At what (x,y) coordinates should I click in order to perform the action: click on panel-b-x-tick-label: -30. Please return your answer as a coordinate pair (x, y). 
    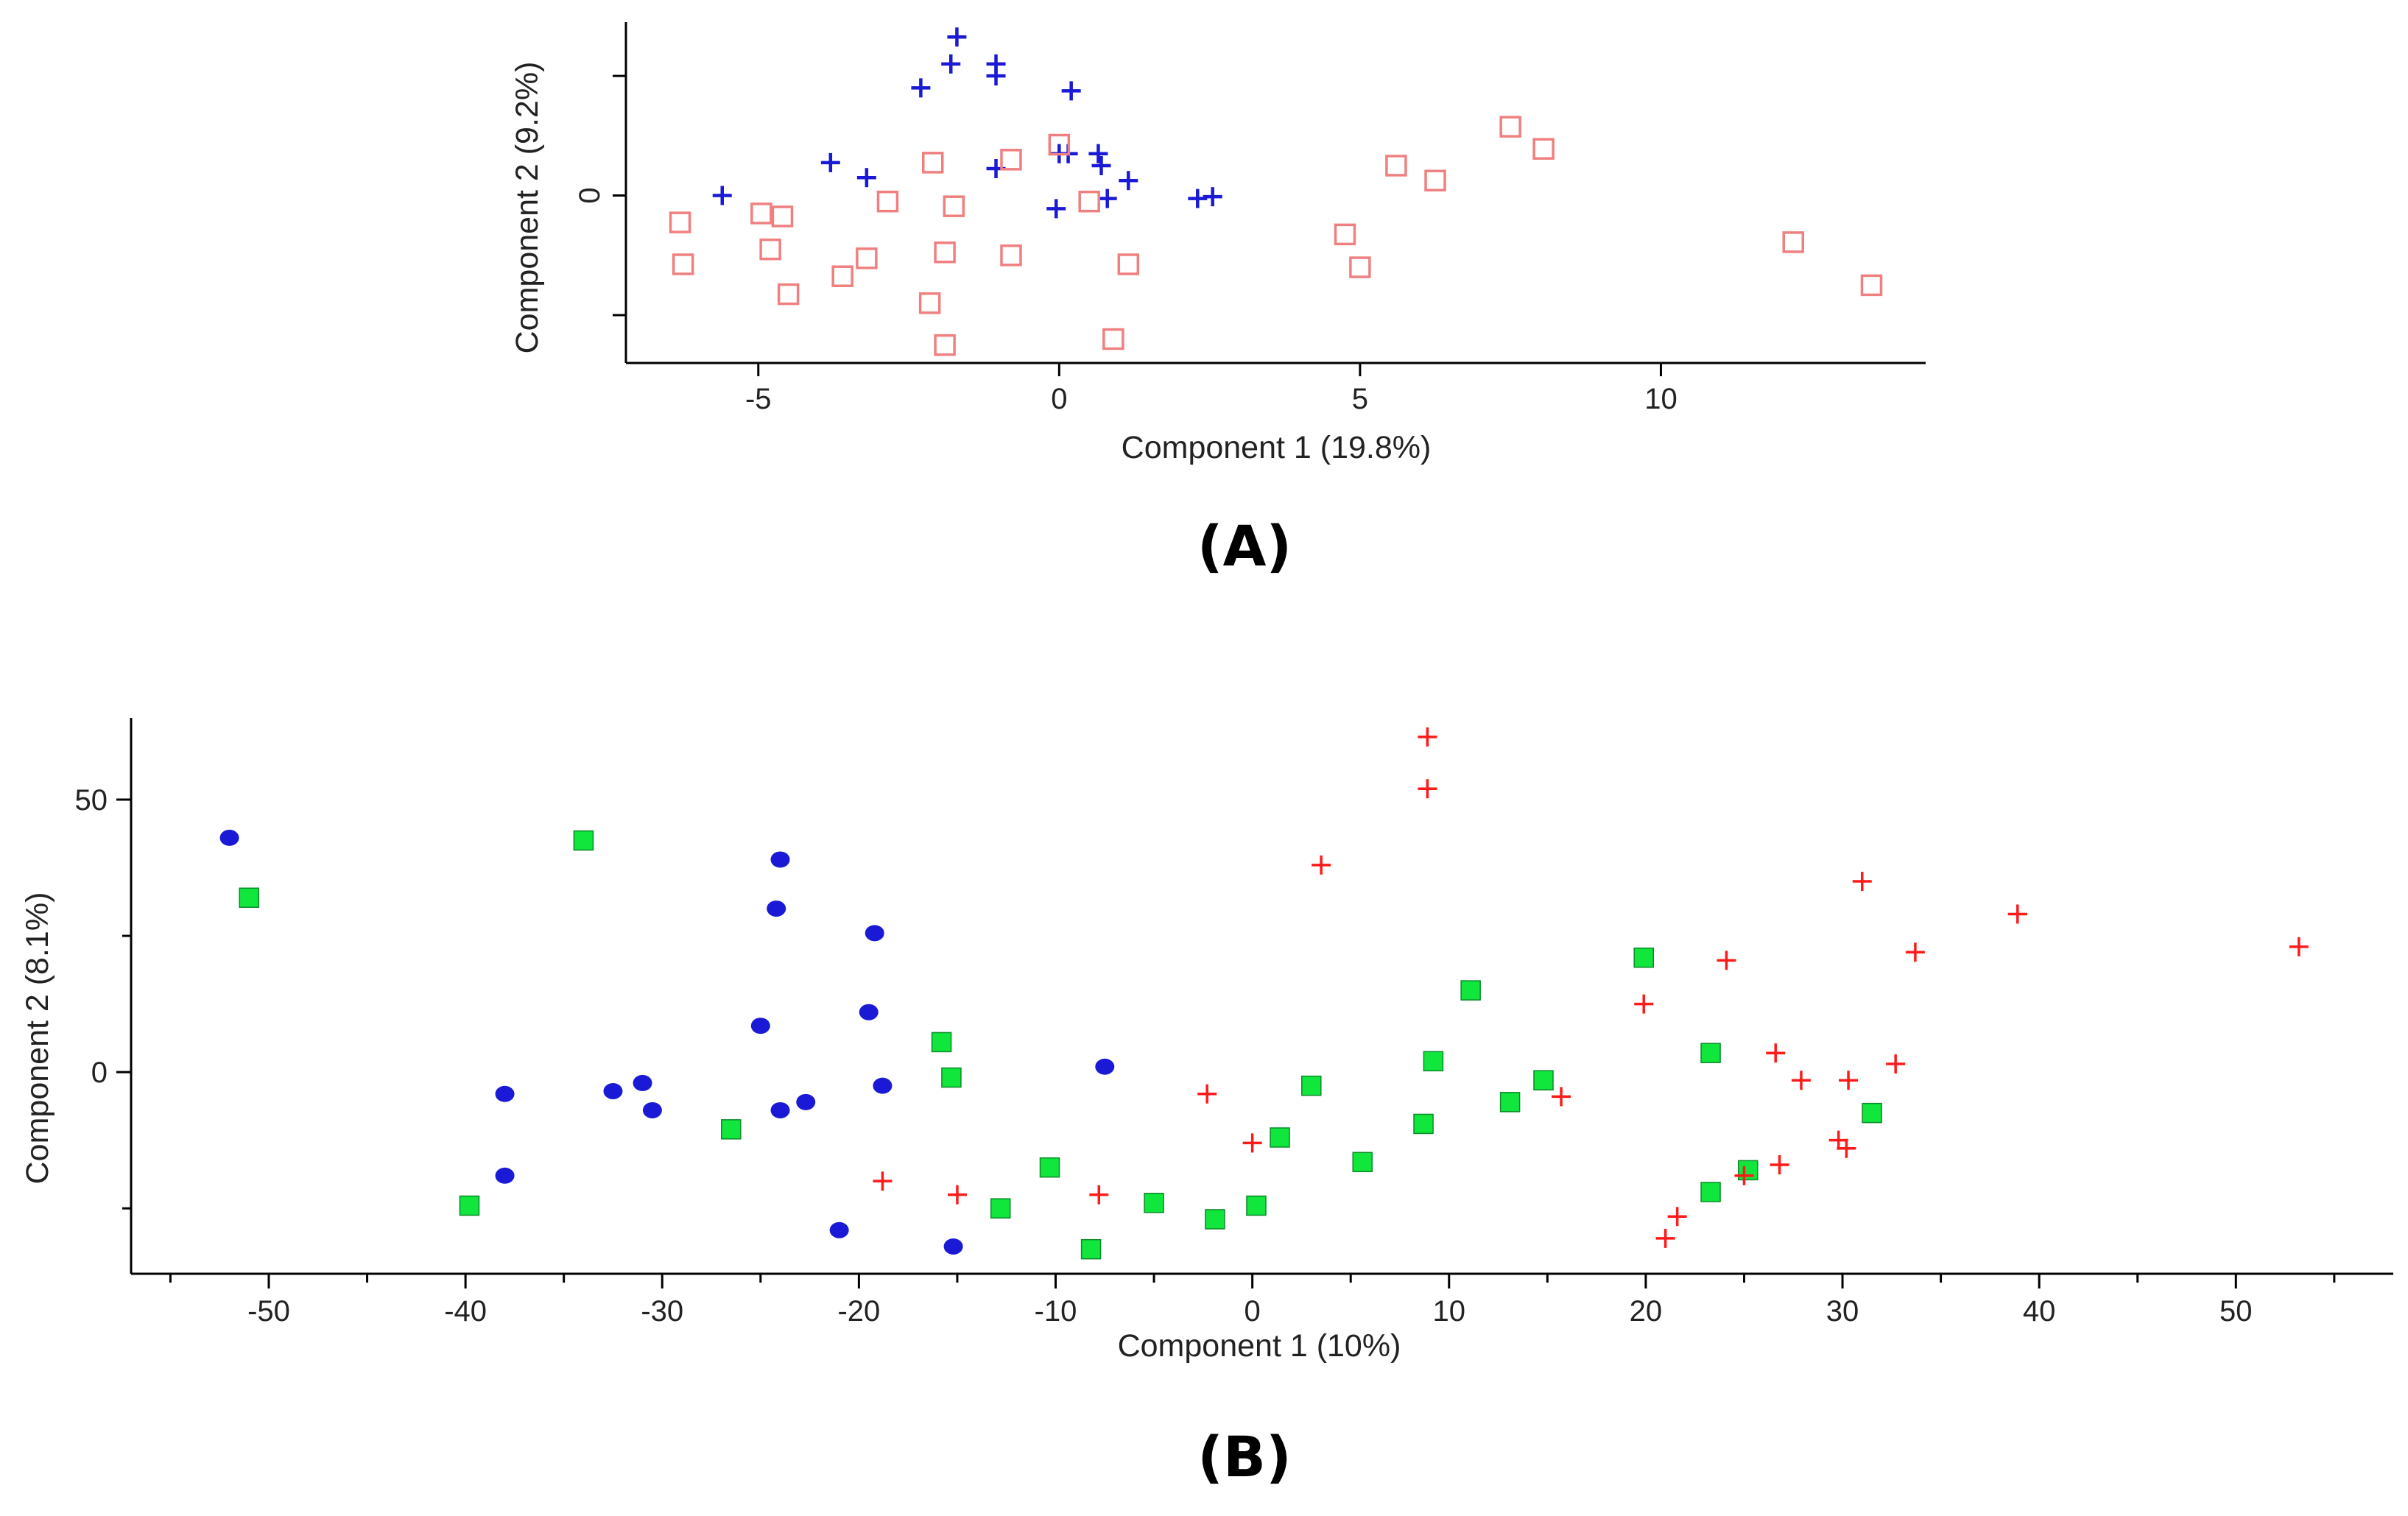
    Looking at the image, I should click on (662, 1311).